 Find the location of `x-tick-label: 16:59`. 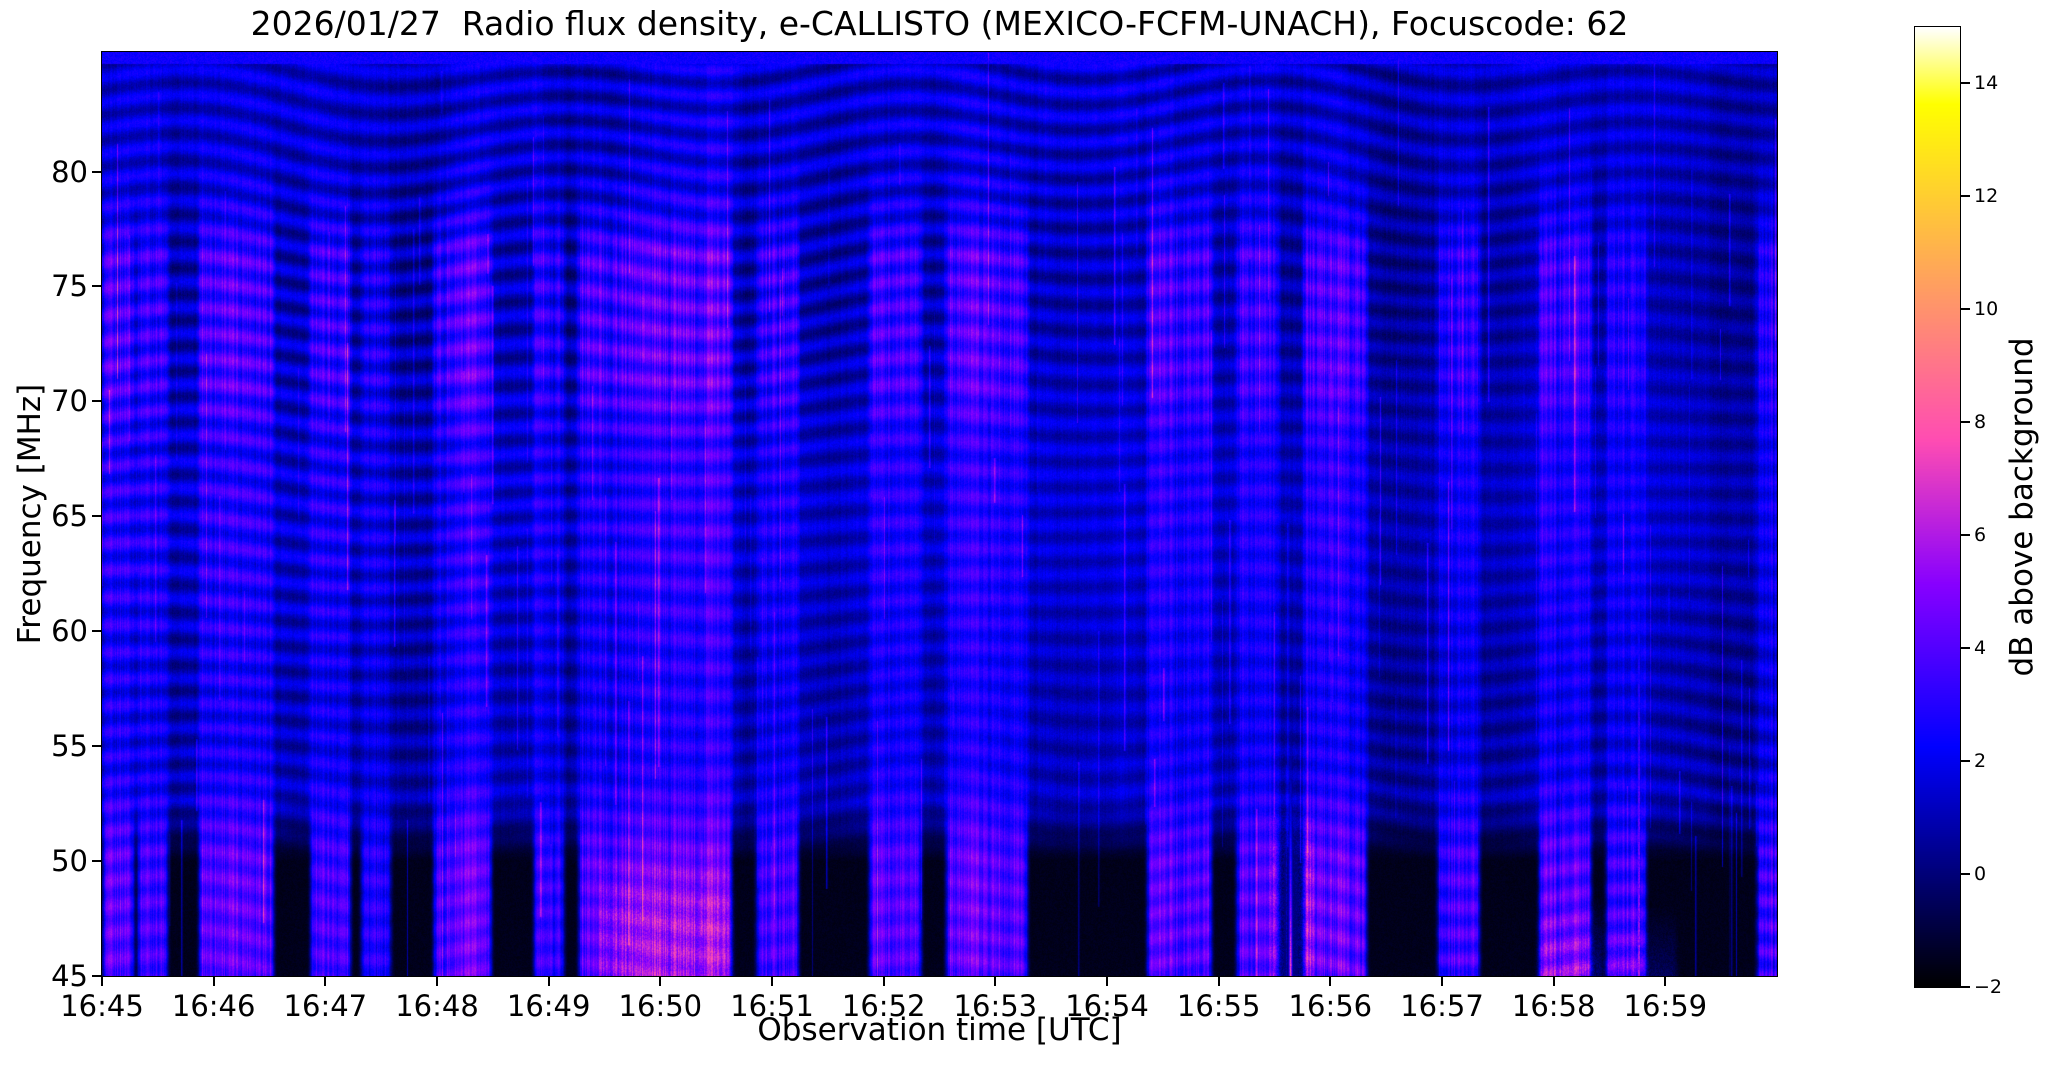

x-tick-label: 16:59 is located at coordinates (1665, 1006).